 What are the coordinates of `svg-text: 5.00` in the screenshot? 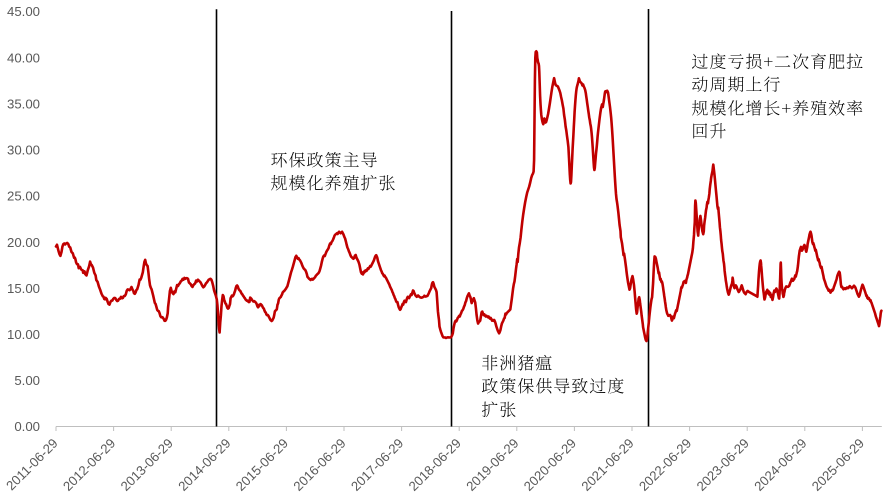 It's located at (27, 380).